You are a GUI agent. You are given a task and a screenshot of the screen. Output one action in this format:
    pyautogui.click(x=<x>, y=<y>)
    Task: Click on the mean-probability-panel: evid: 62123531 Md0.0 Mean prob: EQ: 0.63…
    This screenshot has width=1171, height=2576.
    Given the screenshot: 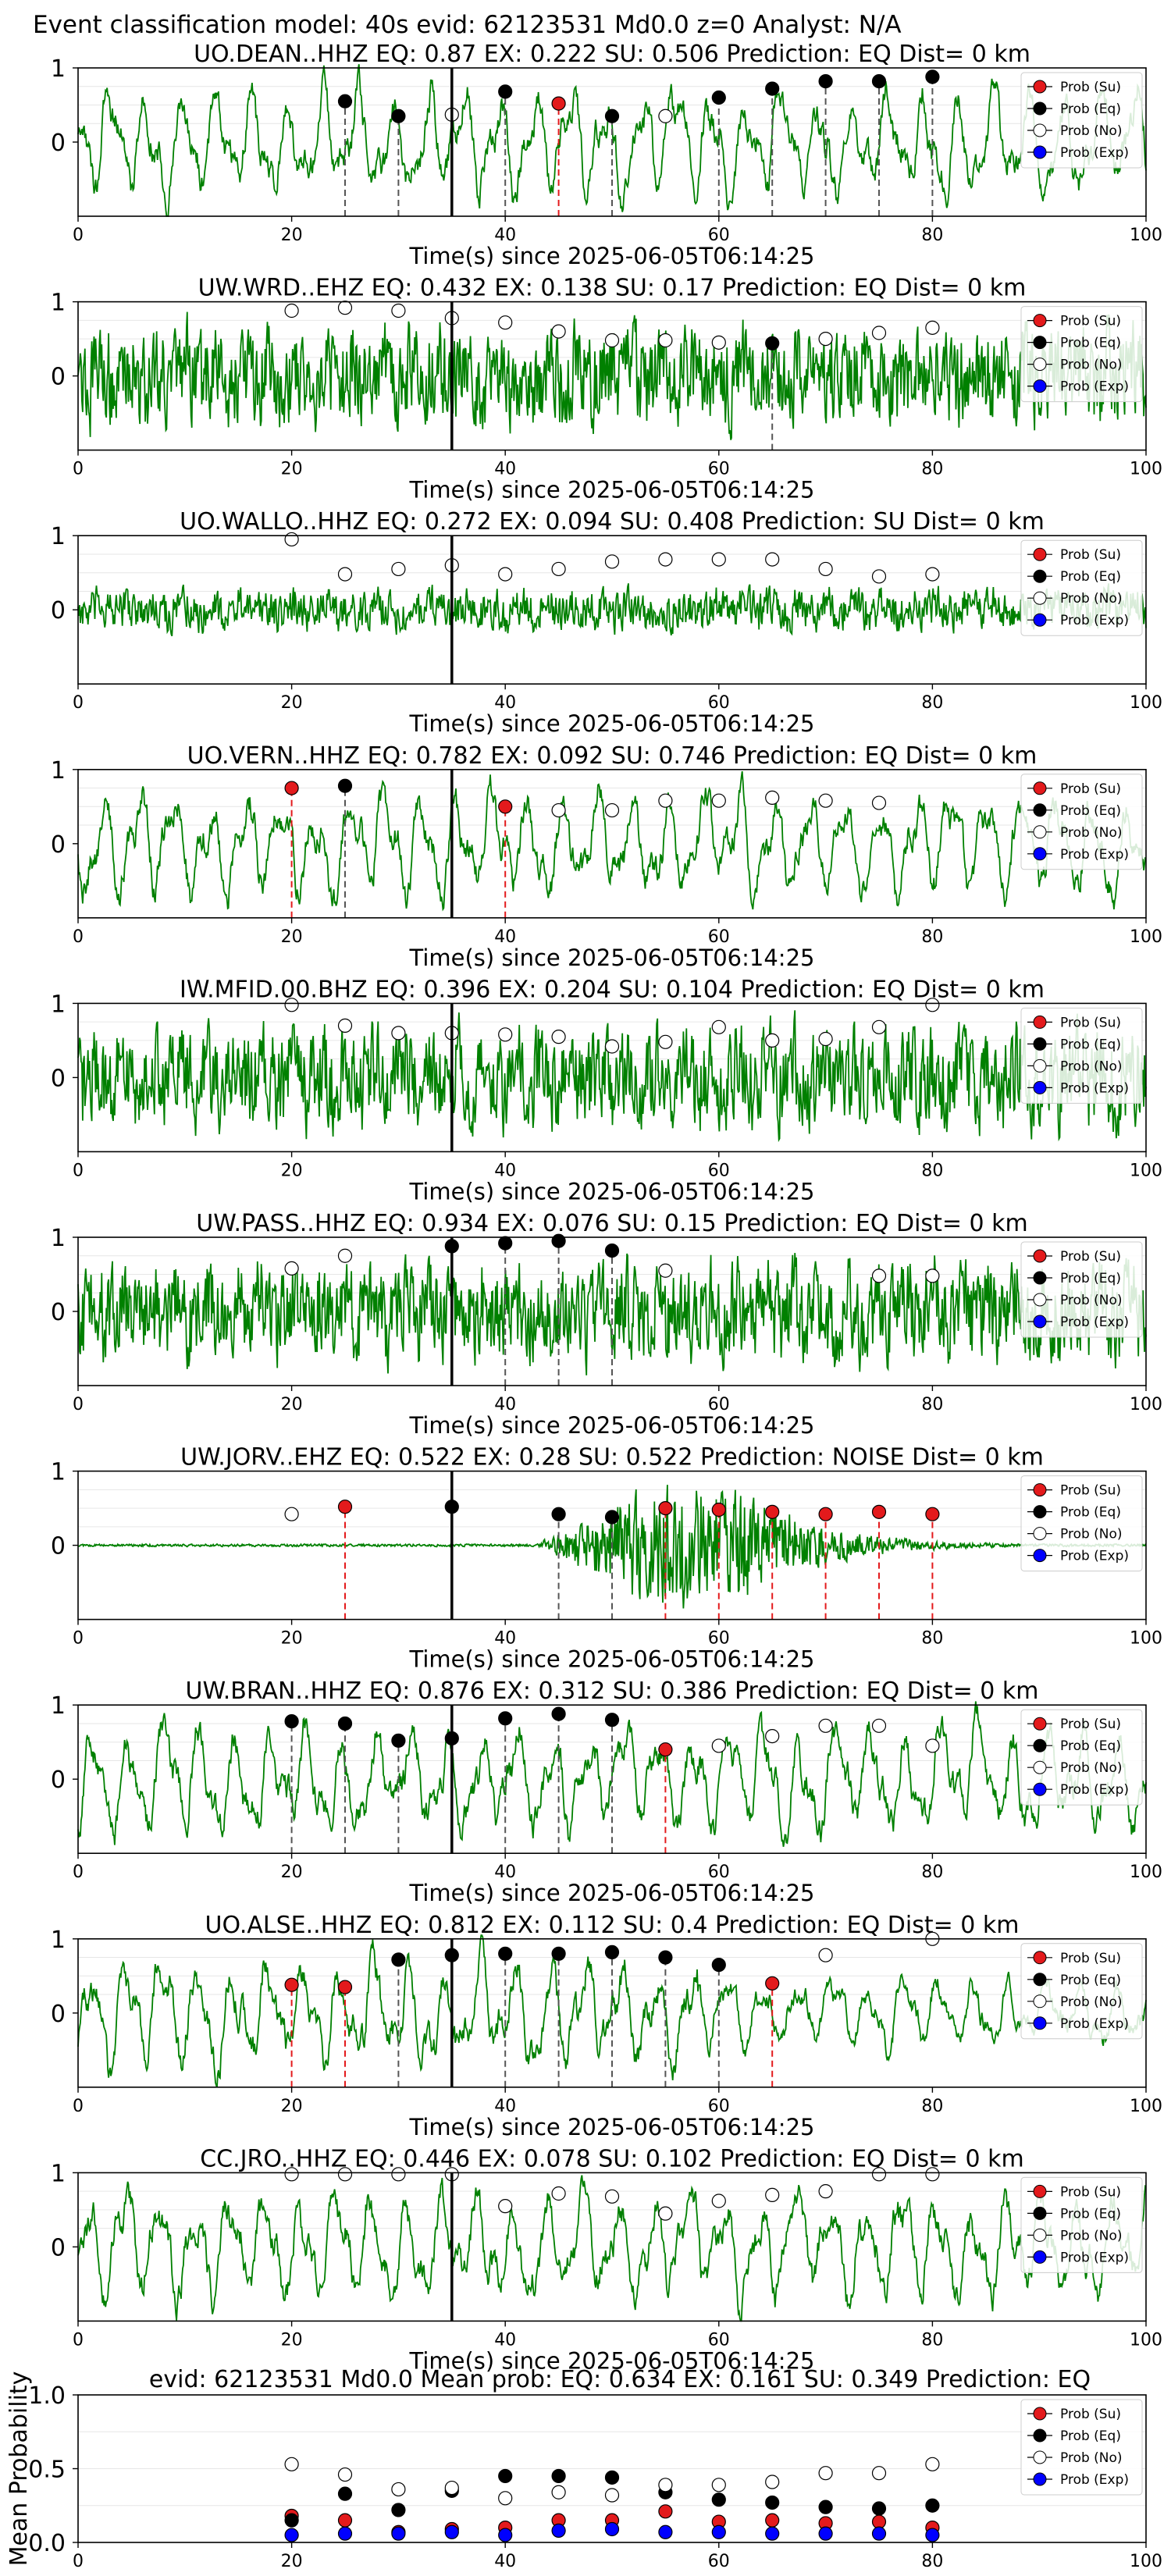 What is the action you would take?
    pyautogui.click(x=583, y=2468)
    